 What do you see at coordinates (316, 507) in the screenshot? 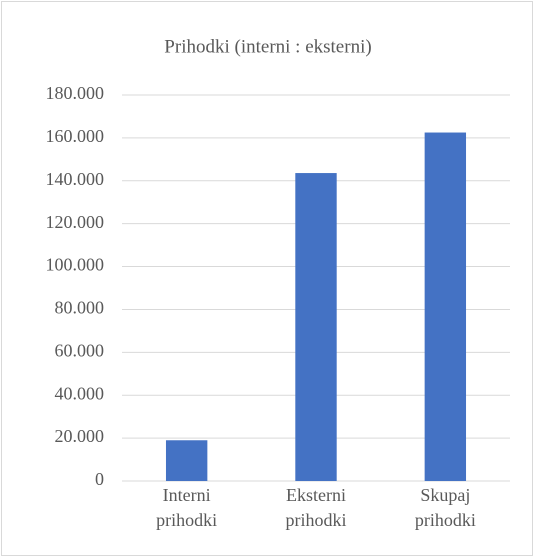
I see `x-tick-label: Eksterni prihodki` at bounding box center [316, 507].